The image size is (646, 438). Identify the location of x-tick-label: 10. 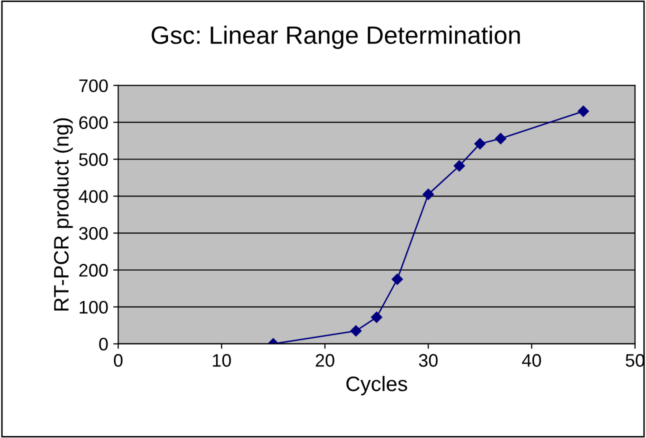
(221, 360).